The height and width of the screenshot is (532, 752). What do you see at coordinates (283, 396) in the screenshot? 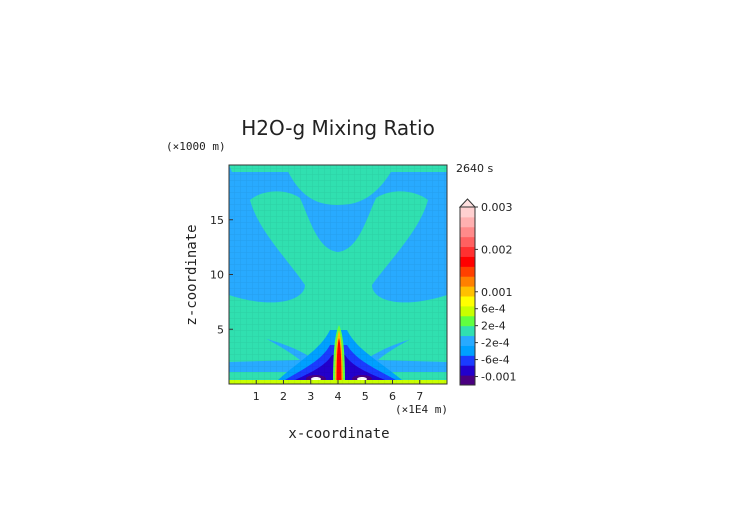
I see `x-tick-label: 2` at bounding box center [283, 396].